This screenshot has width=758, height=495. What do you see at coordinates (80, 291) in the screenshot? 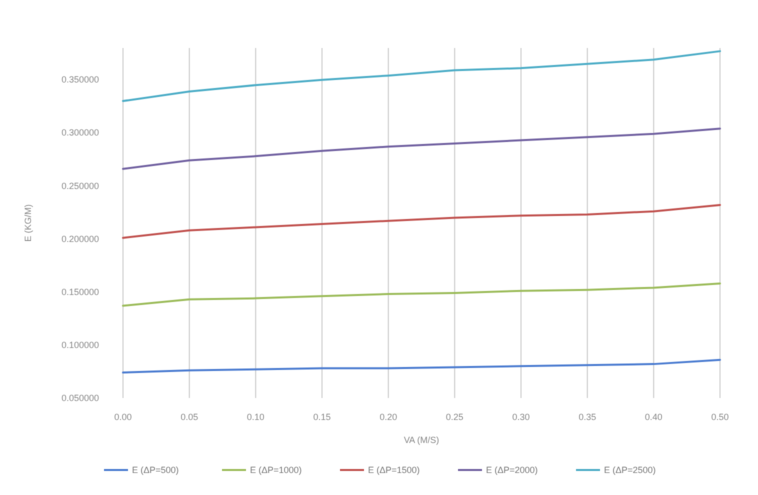
I see `y-tick-label: 0.150000` at bounding box center [80, 291].